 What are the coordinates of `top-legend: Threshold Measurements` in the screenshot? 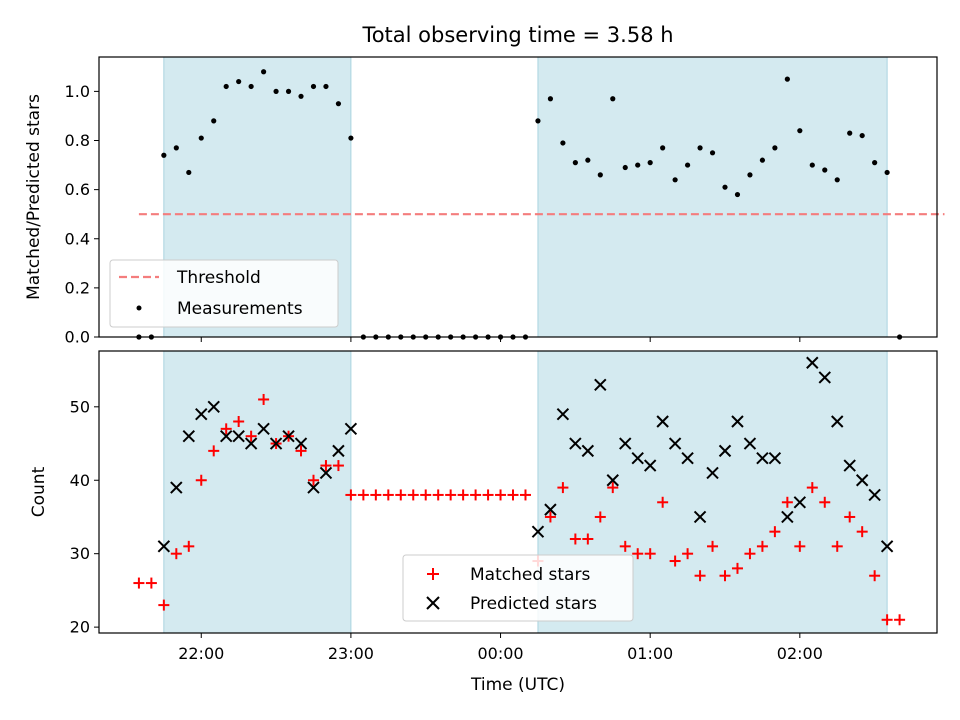 It's located at (224, 293).